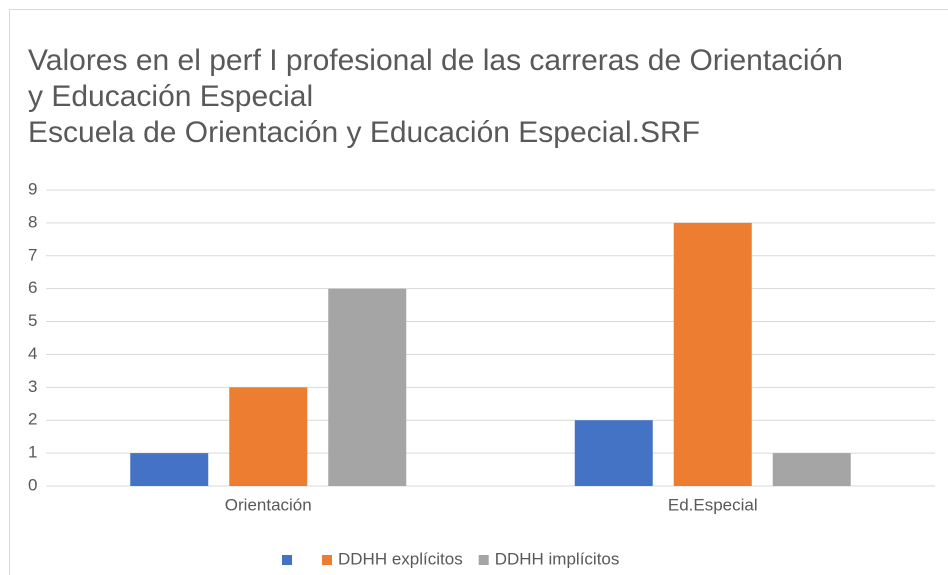 The height and width of the screenshot is (575, 948). What do you see at coordinates (557, 558) in the screenshot?
I see `legend-label: DDHH implícitos` at bounding box center [557, 558].